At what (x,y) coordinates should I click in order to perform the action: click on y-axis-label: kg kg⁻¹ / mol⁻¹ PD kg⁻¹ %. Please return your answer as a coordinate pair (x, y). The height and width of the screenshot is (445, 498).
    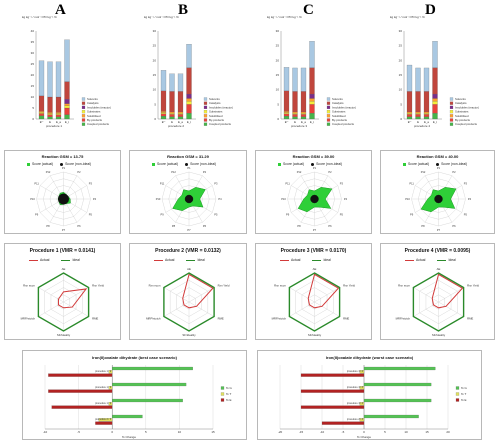
    Looking at the image, I should click on (284, 17).